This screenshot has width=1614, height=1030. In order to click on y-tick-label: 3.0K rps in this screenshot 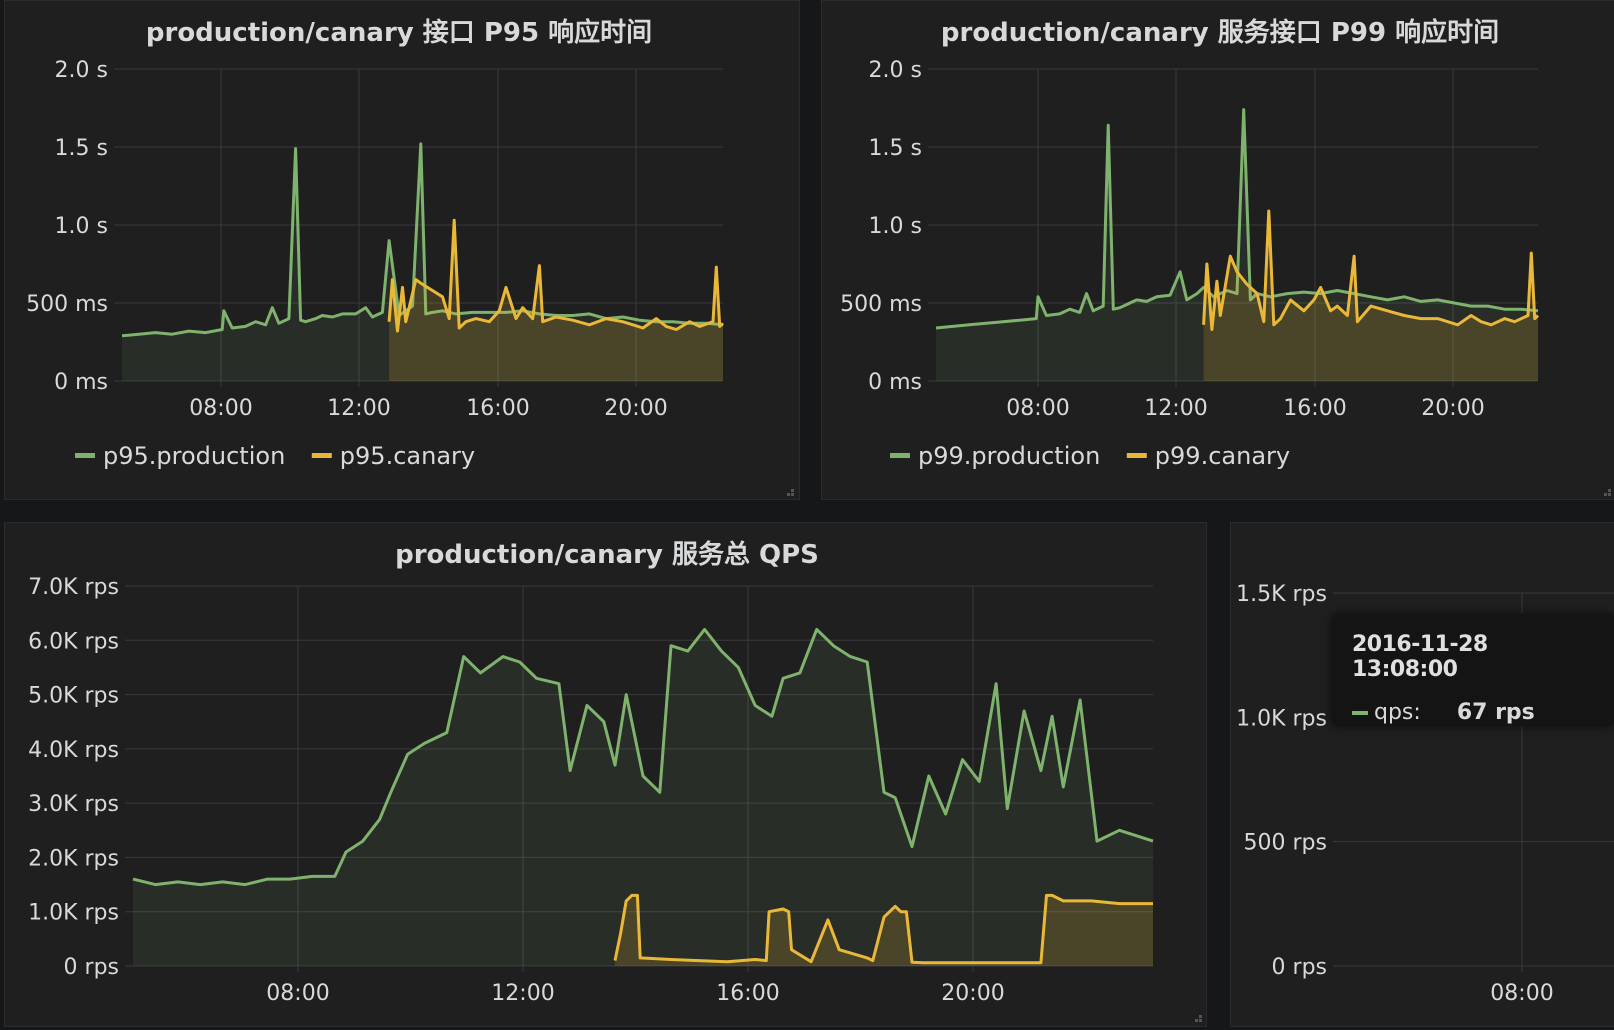, I will do `click(73, 804)`.